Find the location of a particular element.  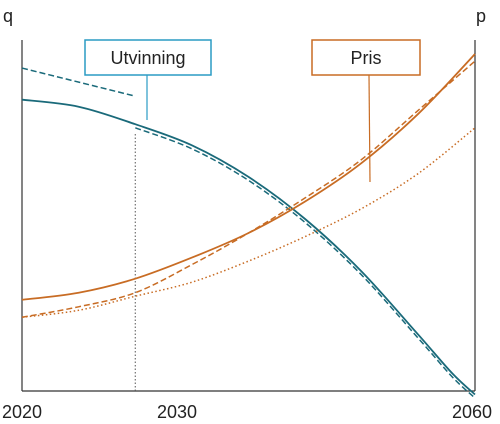

pris-label: Pris is located at coordinates (366, 58).